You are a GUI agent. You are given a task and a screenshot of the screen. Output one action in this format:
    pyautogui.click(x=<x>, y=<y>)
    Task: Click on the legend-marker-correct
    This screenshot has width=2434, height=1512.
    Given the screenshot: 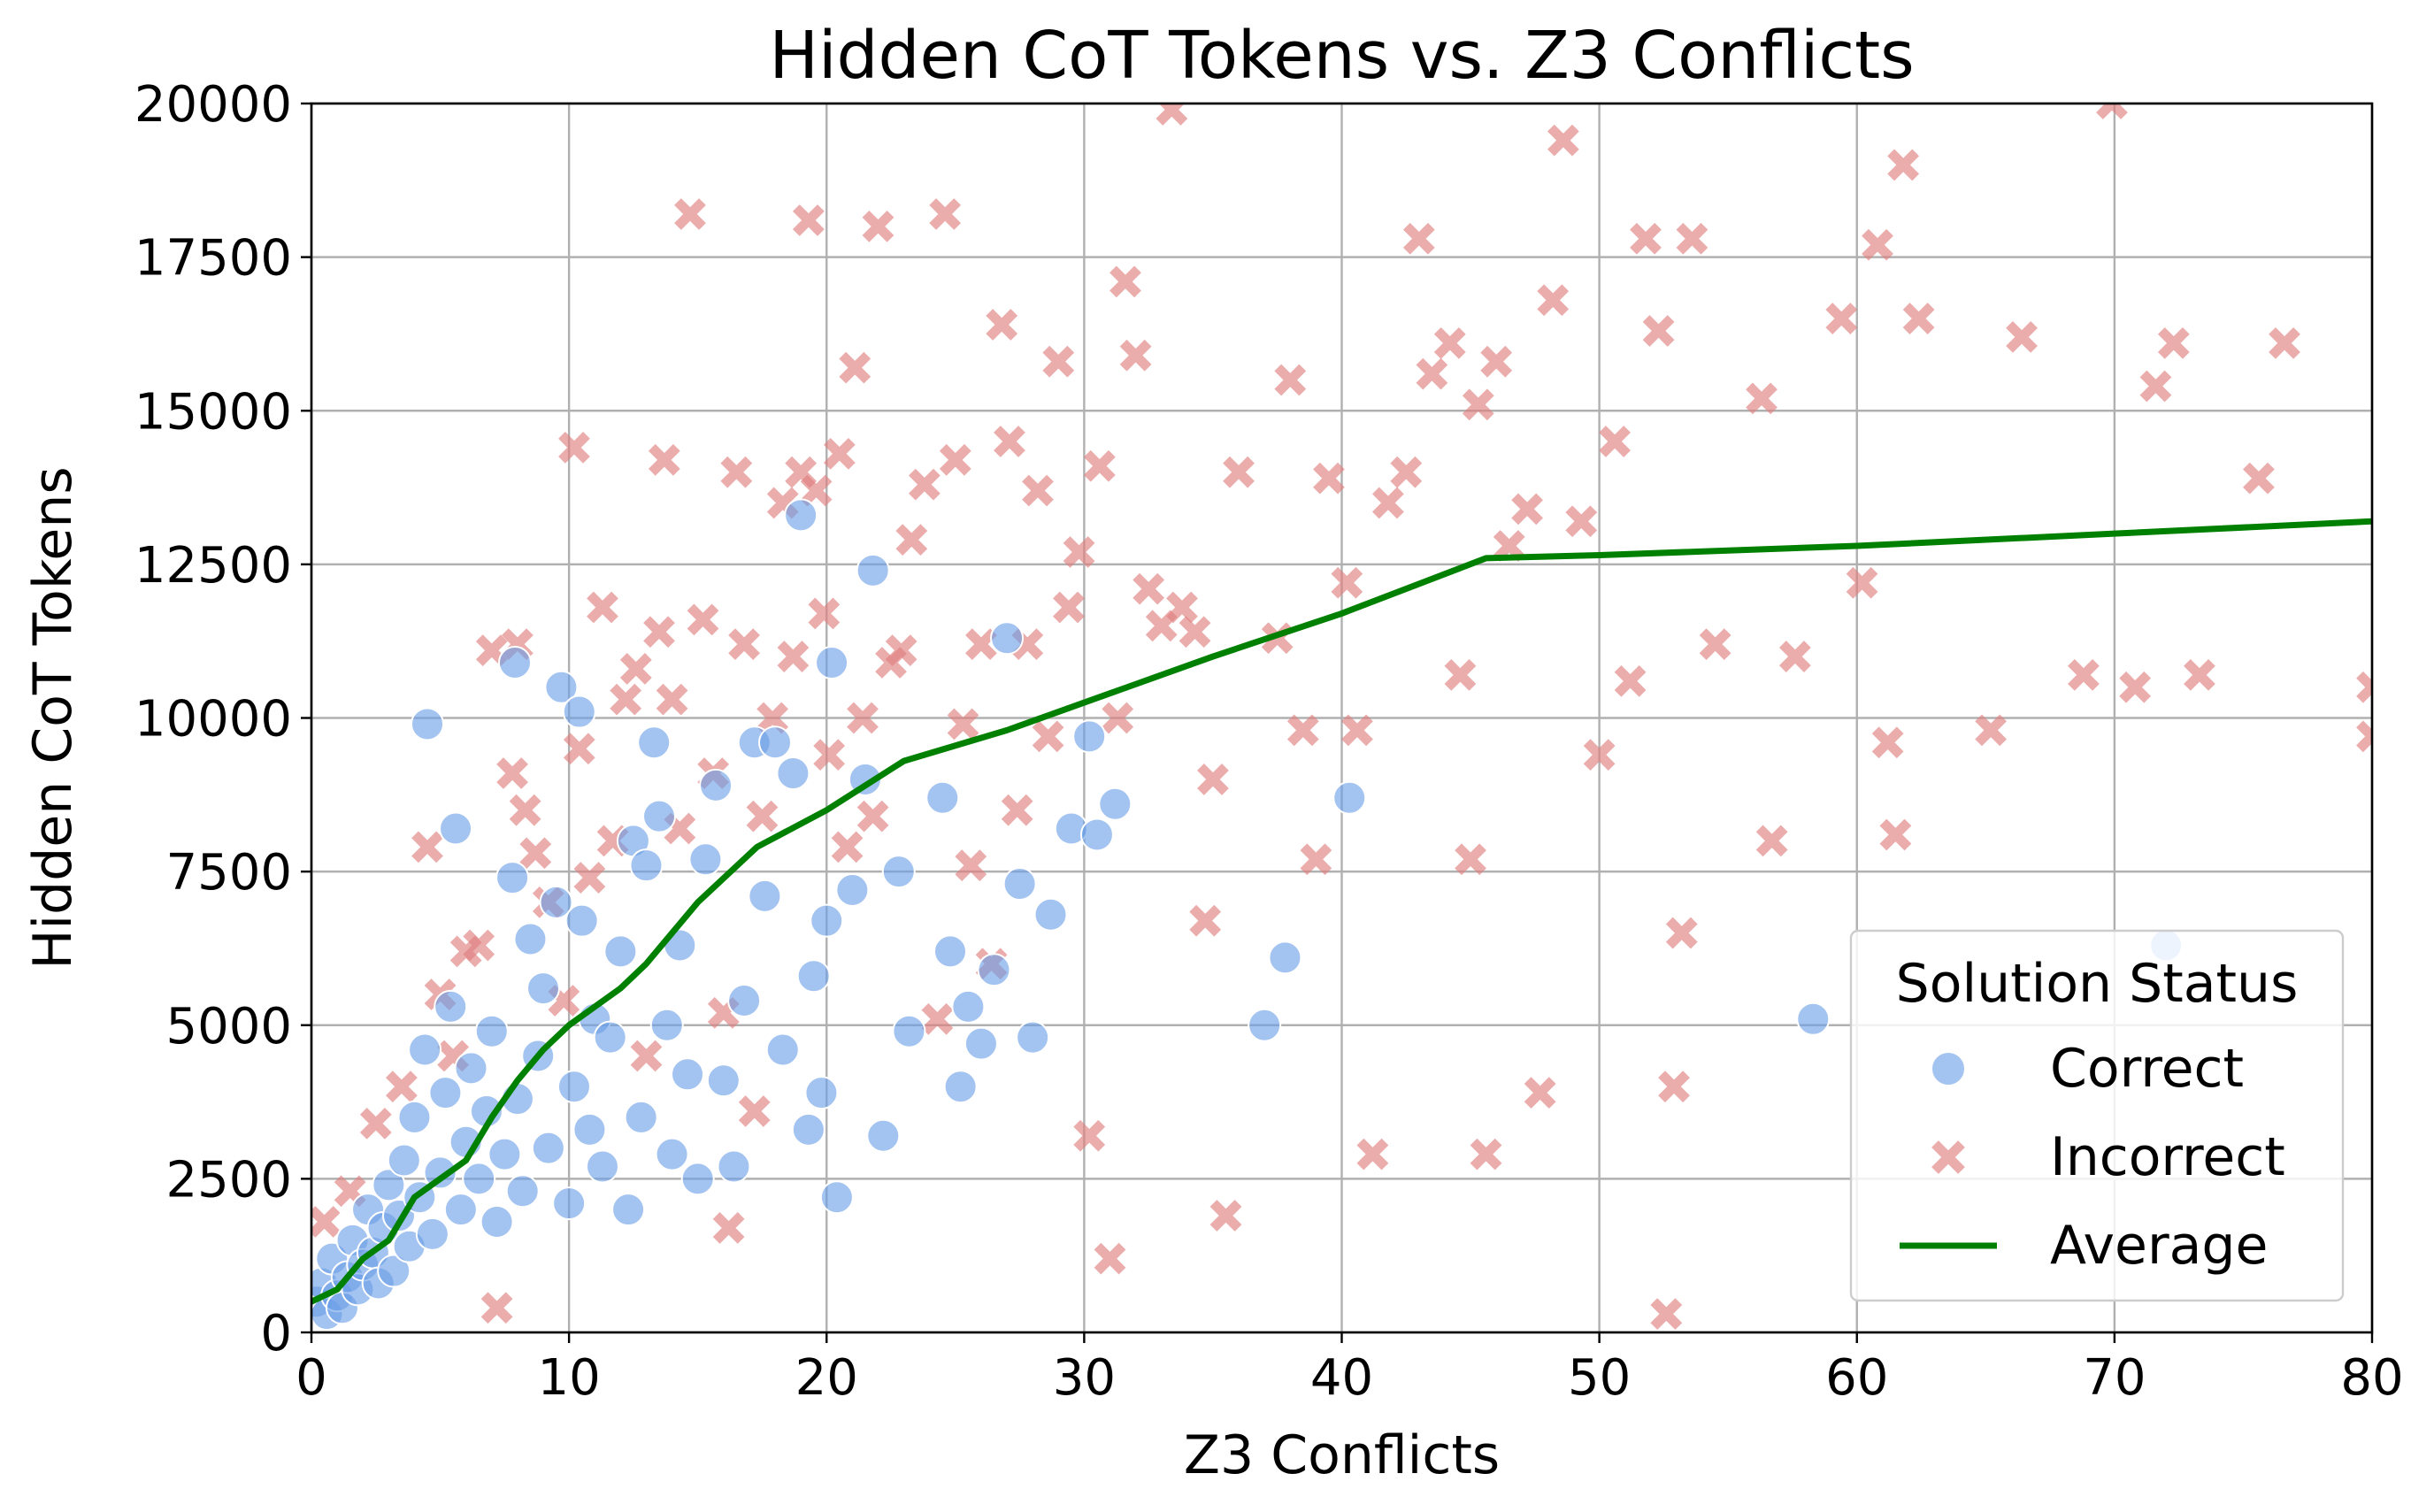 What is the action you would take?
    pyautogui.click(x=1948, y=1068)
    